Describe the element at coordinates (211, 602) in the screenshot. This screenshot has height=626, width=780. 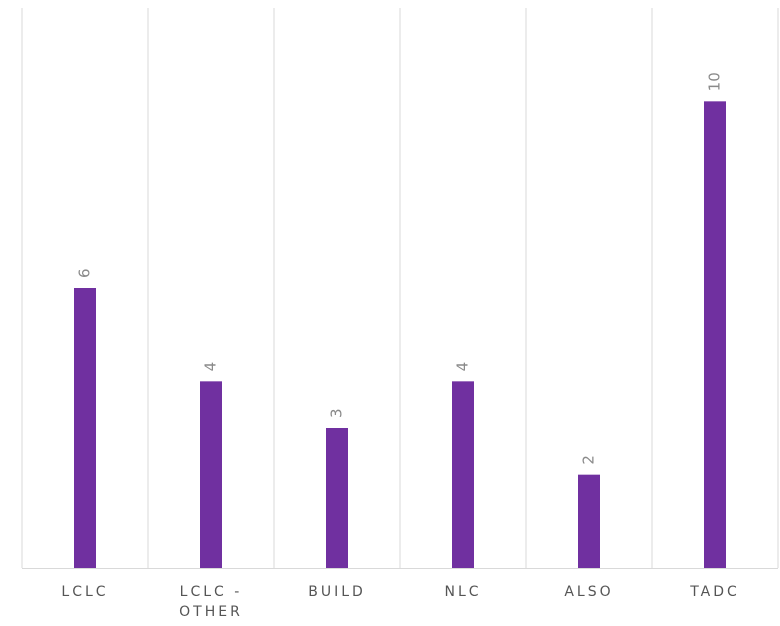
I see `x-tick-label: LCLC - OTHER` at that location.